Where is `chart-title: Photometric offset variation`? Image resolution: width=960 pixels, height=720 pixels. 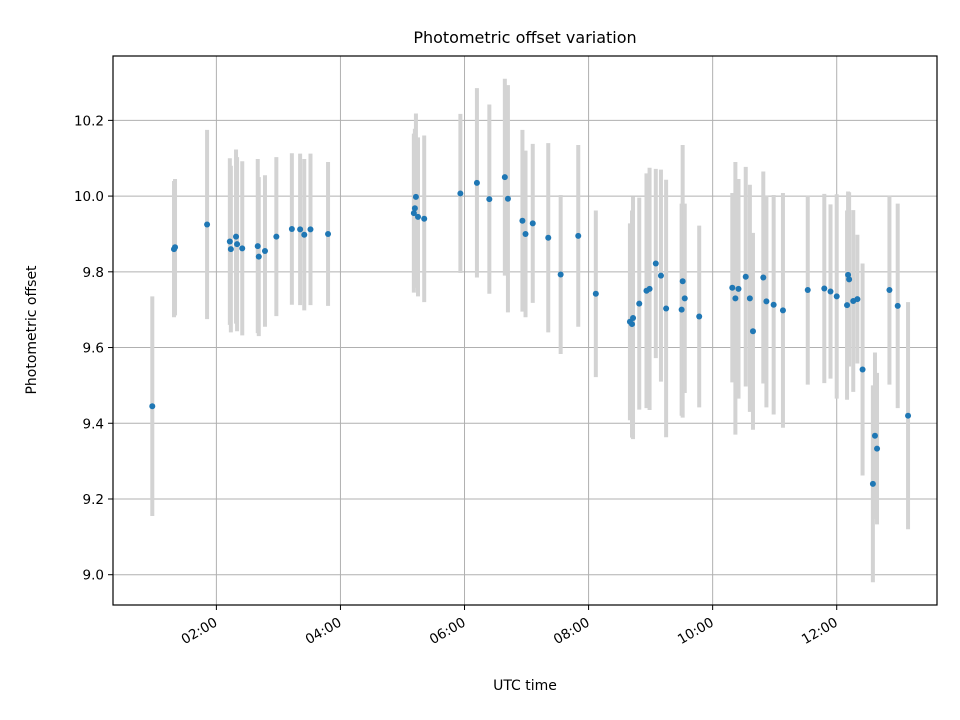
chart-title: Photometric offset variation is located at coordinates (524, 37).